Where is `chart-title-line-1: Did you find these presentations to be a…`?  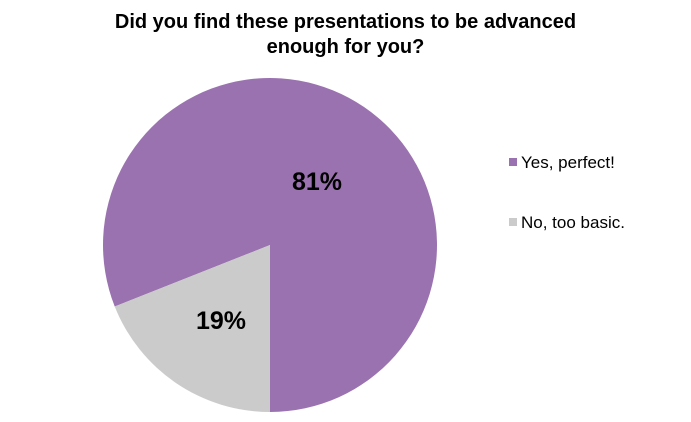
chart-title-line-1: Did you find these presentations to be a… is located at coordinates (345, 22).